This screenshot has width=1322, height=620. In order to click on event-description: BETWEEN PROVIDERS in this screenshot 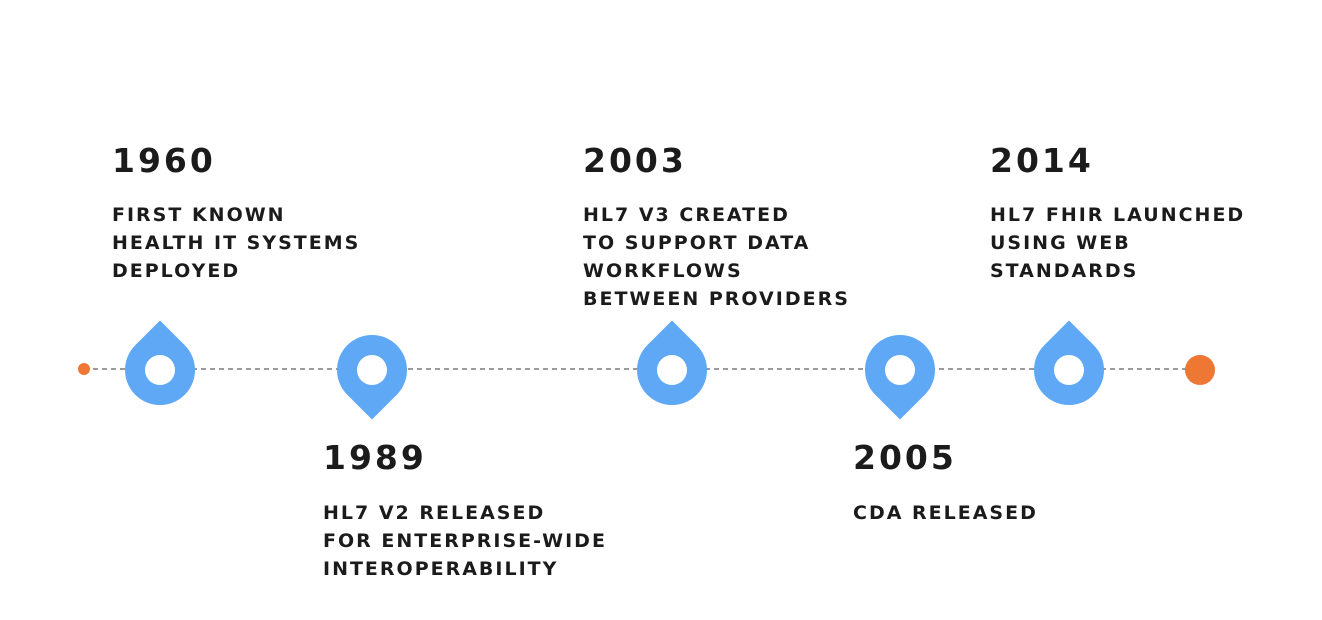, I will do `click(716, 299)`.